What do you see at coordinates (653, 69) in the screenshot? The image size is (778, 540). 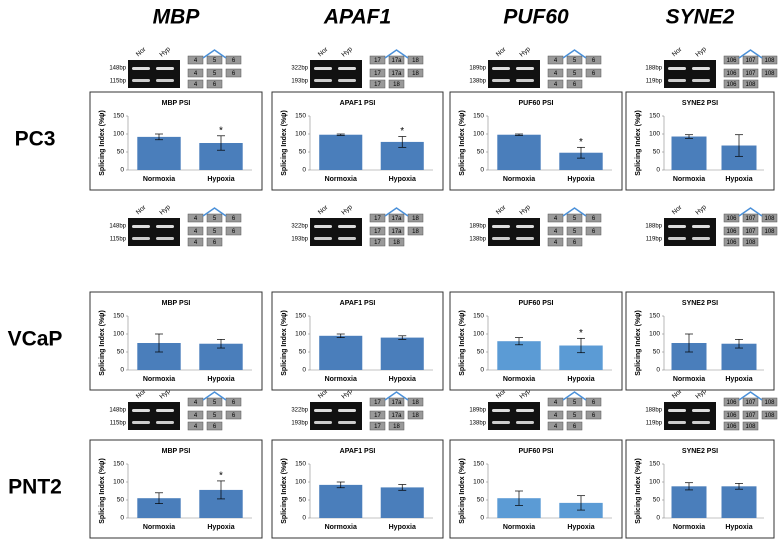 I see `band-size: 188bp` at bounding box center [653, 69].